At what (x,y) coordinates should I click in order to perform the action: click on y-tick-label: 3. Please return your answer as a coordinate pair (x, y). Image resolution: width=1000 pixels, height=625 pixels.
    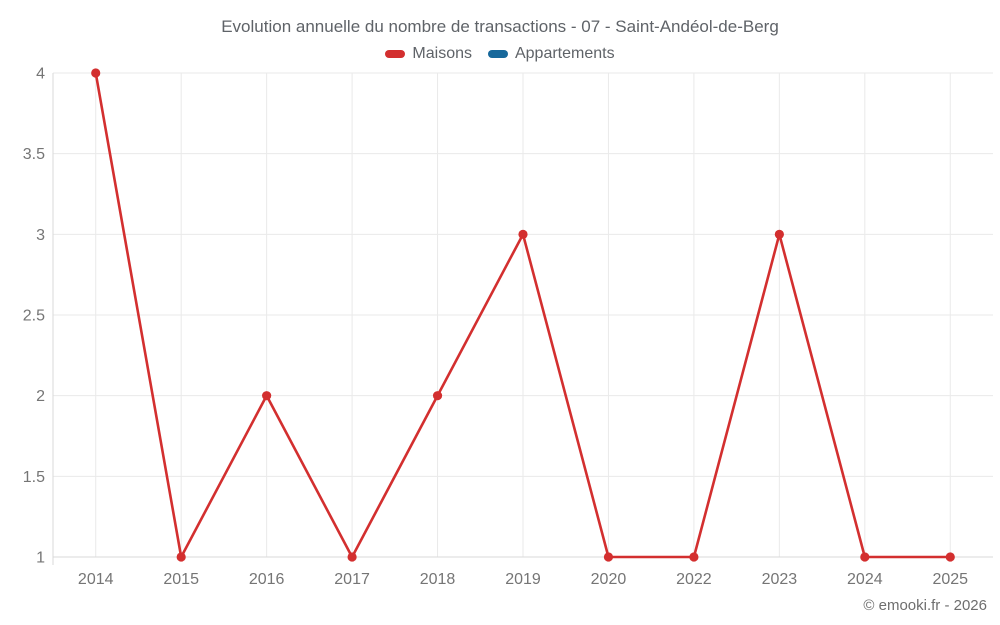
    Looking at the image, I should click on (40, 235).